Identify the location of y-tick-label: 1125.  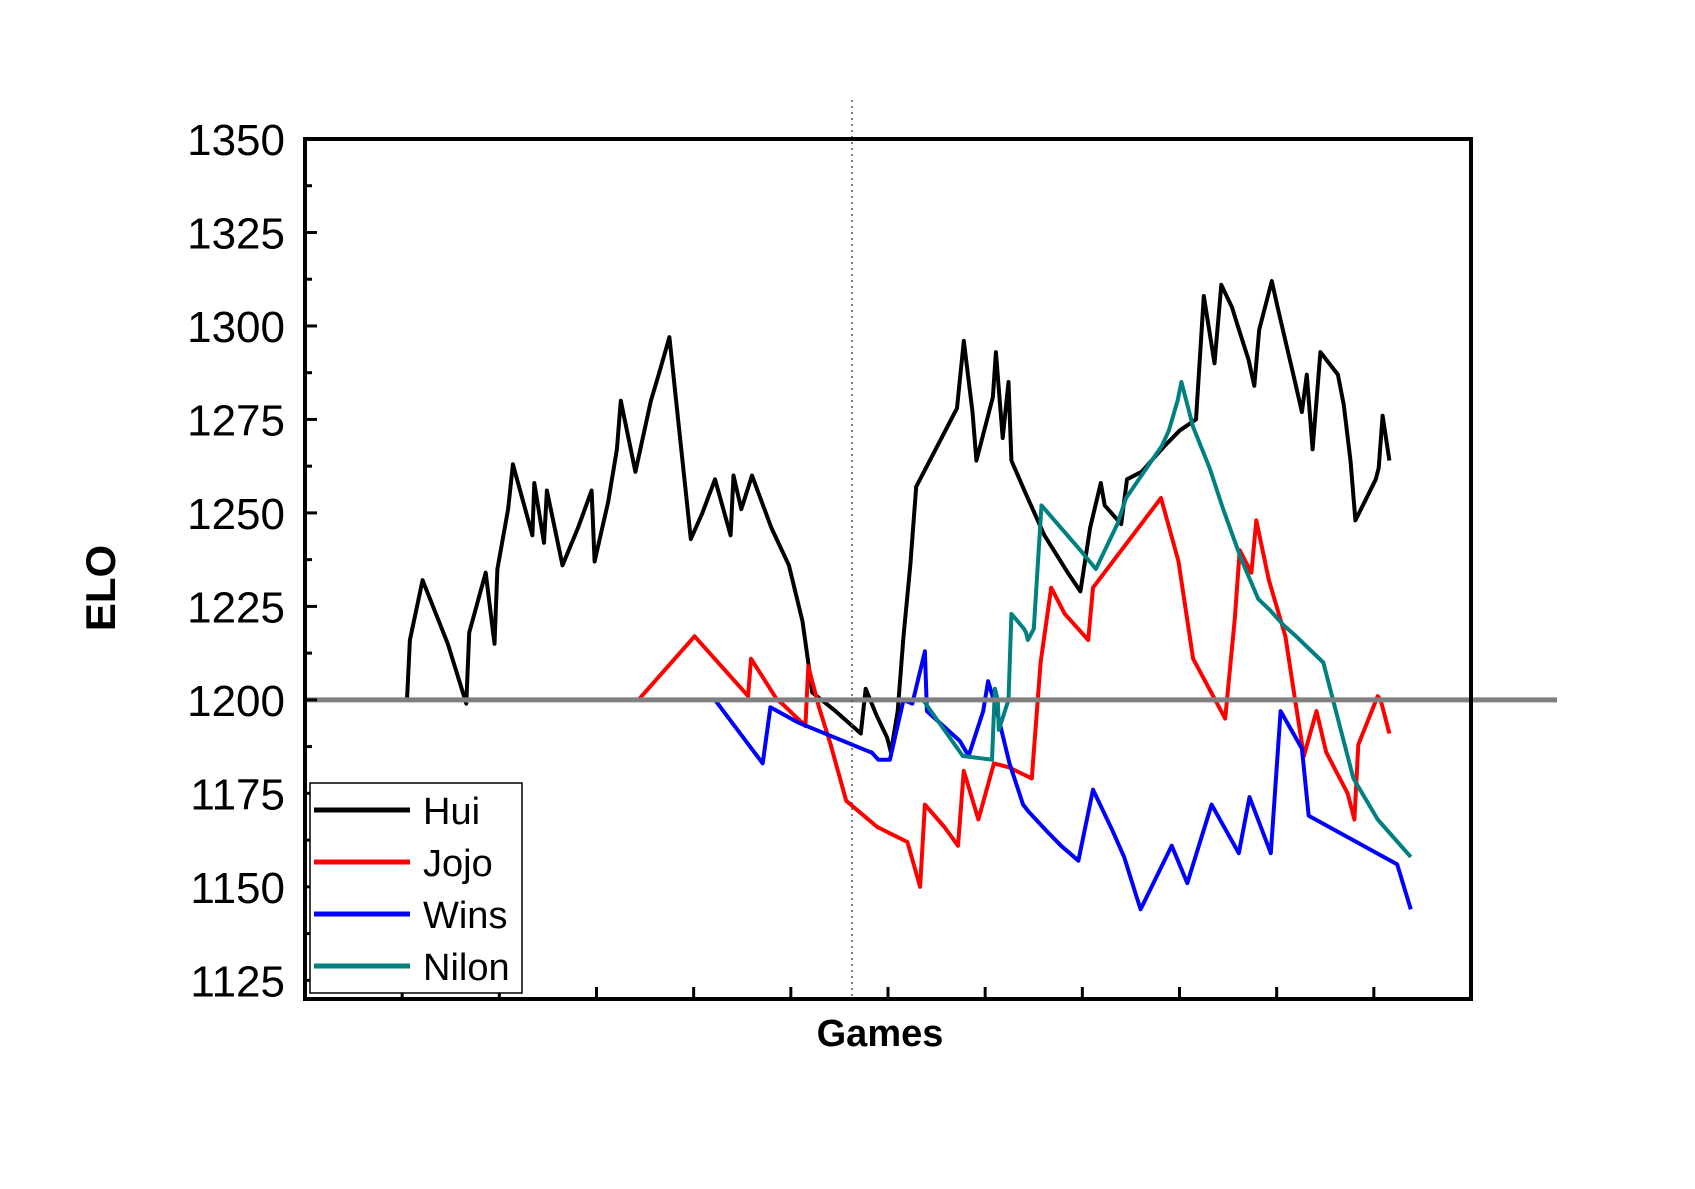
(237, 981).